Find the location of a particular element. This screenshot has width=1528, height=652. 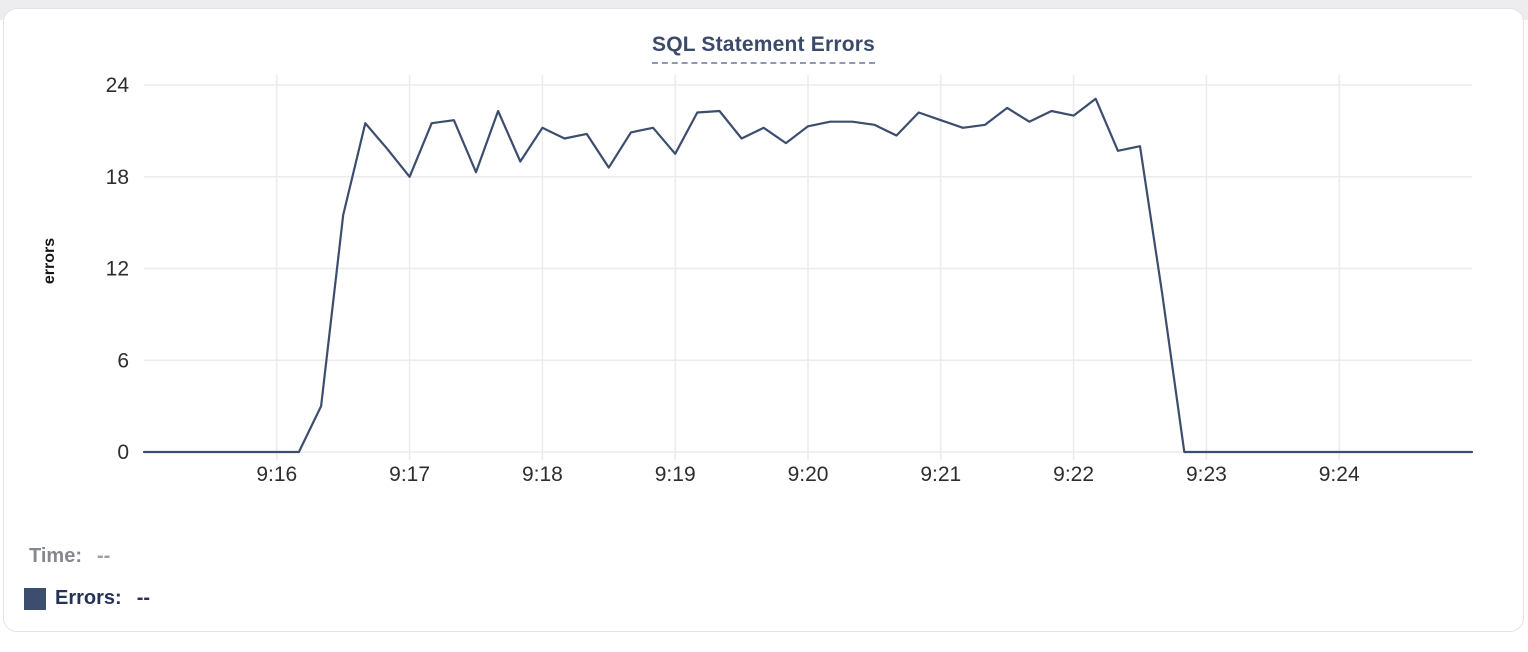

x-tick-label: 9:23 is located at coordinates (1206, 474).